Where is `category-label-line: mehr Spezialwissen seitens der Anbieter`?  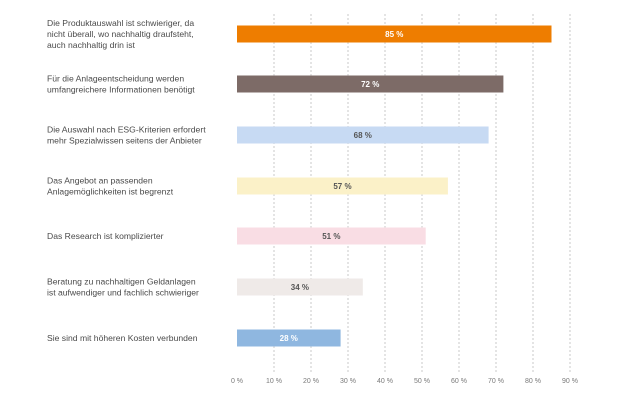
category-label-line: mehr Spezialwissen seitens der Anbieter is located at coordinates (124, 141).